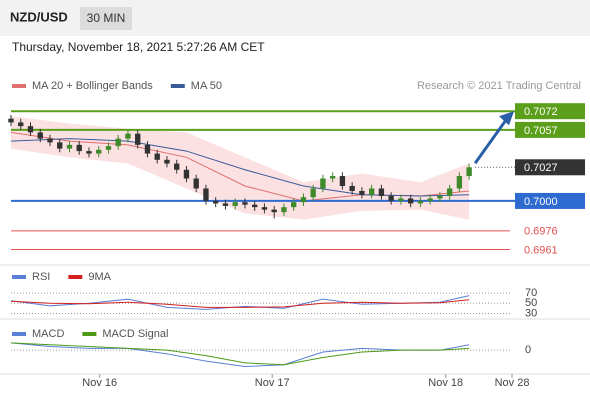  I want to click on y-tick-label: 30, so click(531, 313).